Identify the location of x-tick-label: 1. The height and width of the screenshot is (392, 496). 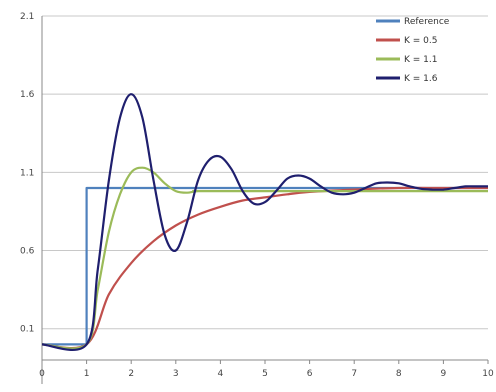
(87, 374).